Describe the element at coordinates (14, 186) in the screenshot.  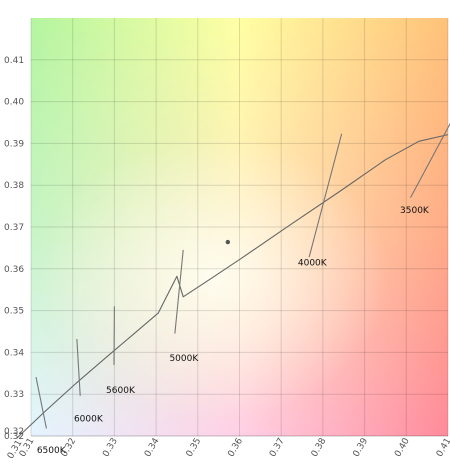
I see `y-tick-label: 0.38` at that location.